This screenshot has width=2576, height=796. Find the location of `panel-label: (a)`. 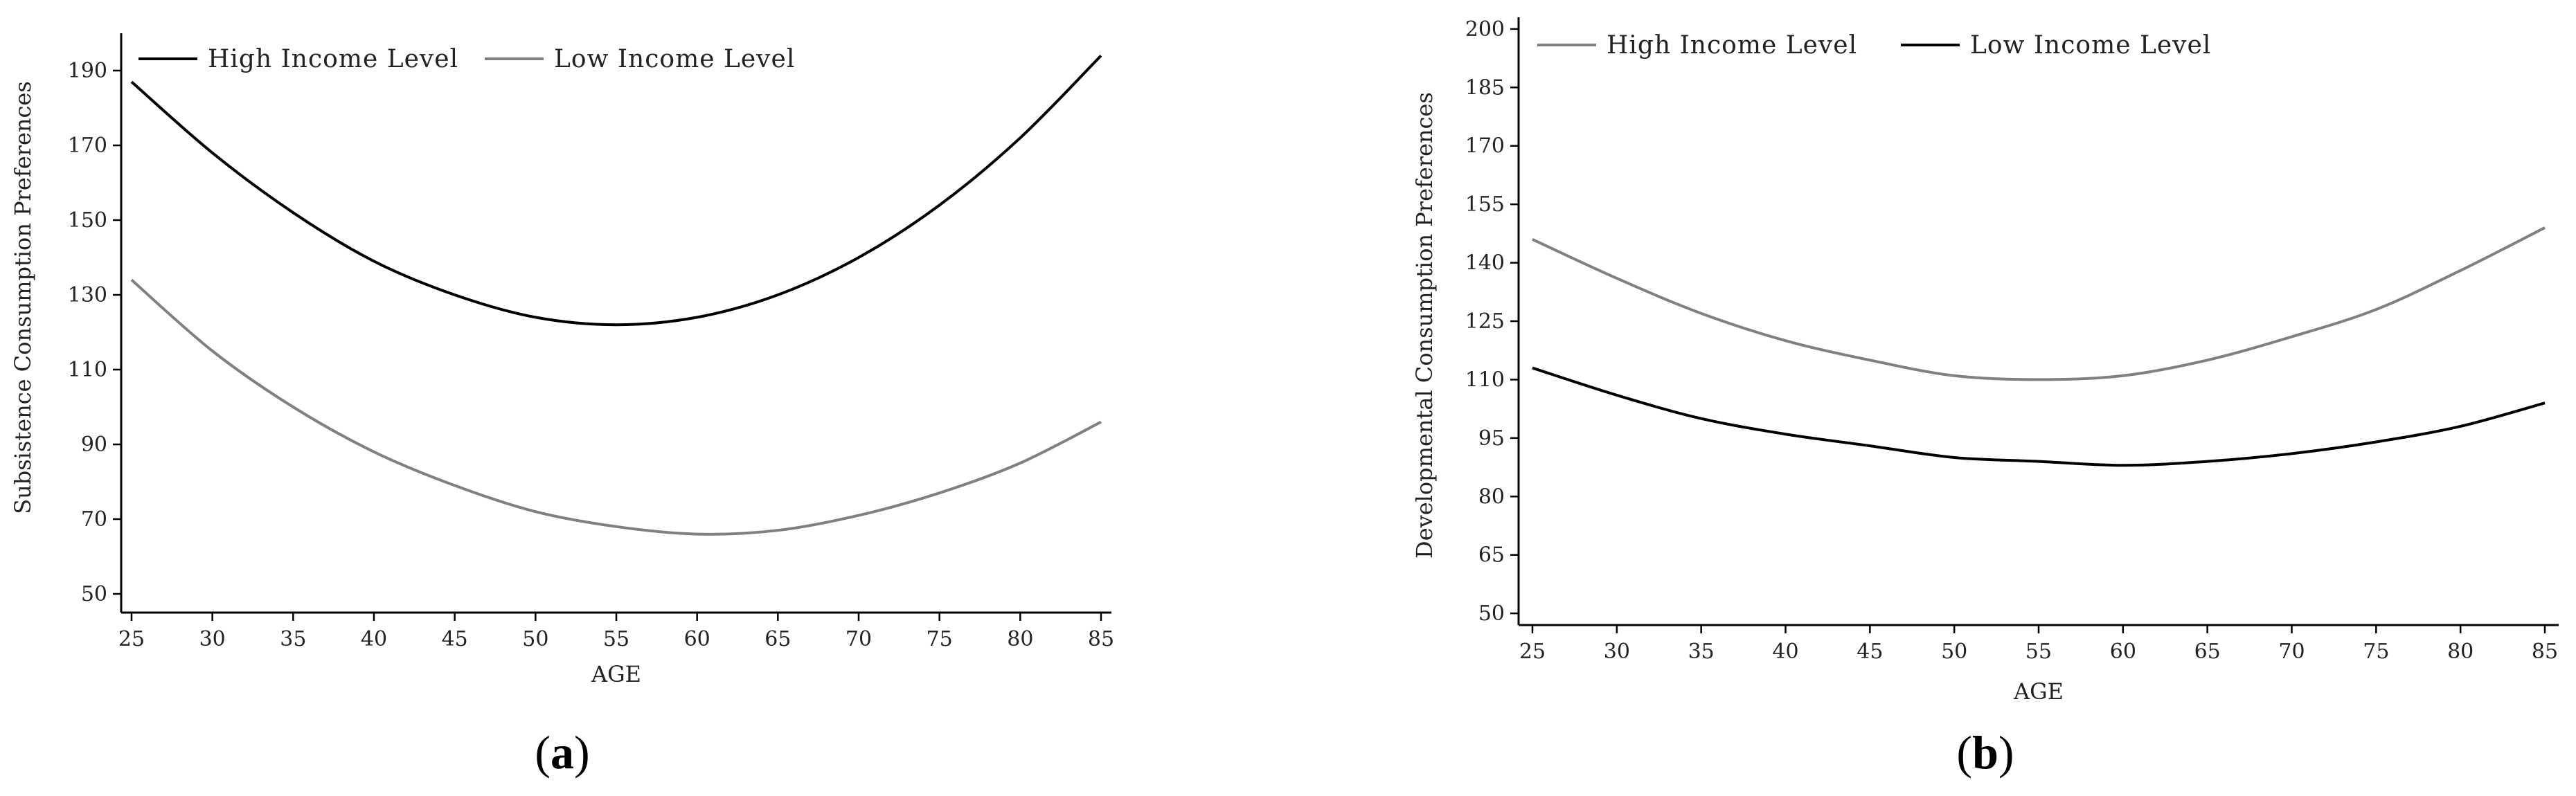

panel-label: (a) is located at coordinates (562, 753).